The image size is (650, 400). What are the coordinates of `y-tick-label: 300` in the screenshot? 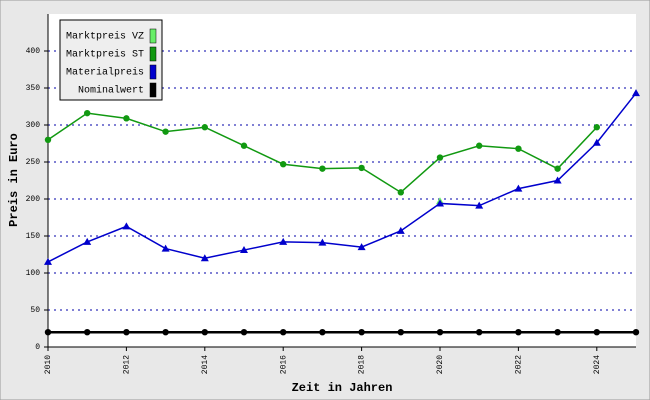 It's located at (33, 125).